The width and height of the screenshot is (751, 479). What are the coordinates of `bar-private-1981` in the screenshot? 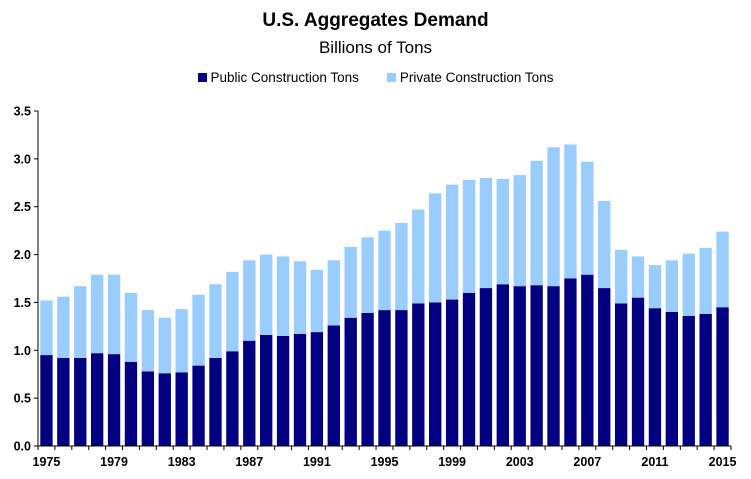 It's located at (148, 341).